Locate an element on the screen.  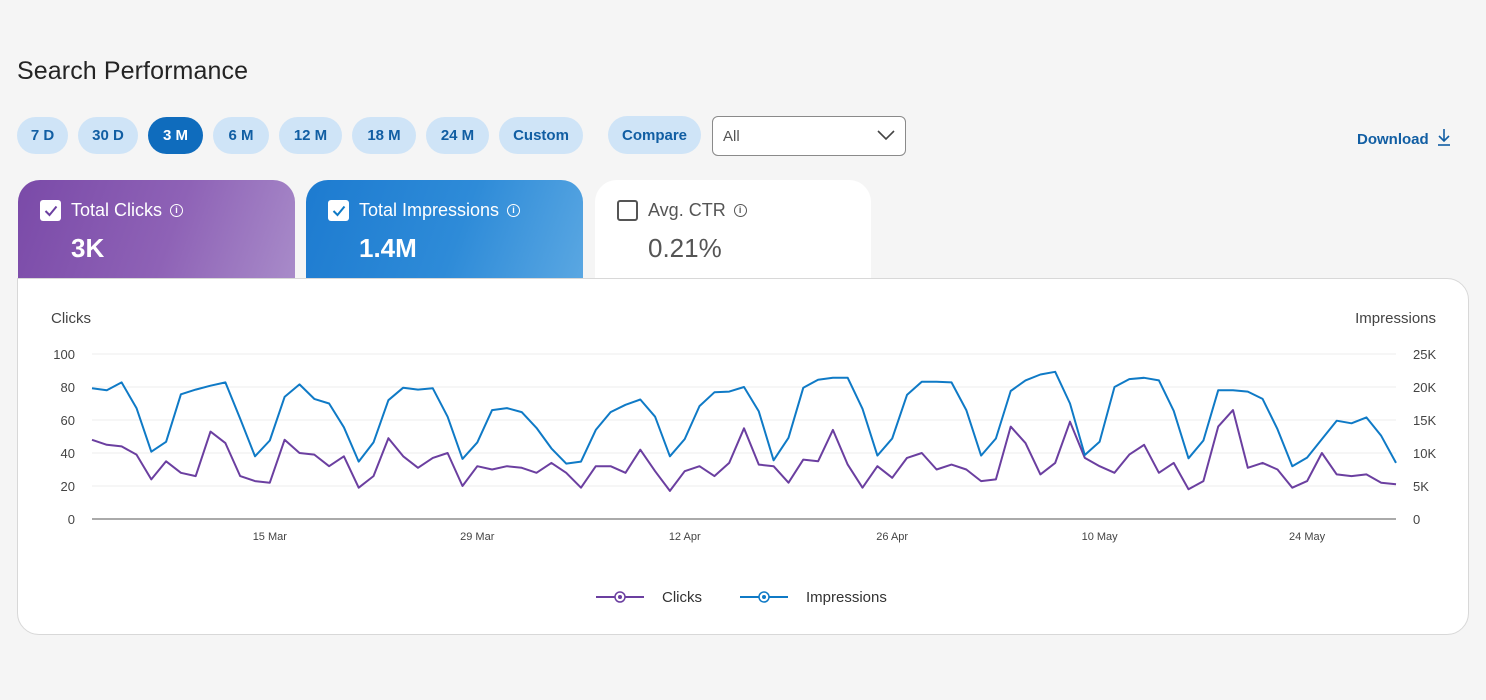
left-tick-label: 40 is located at coordinates (68, 453).